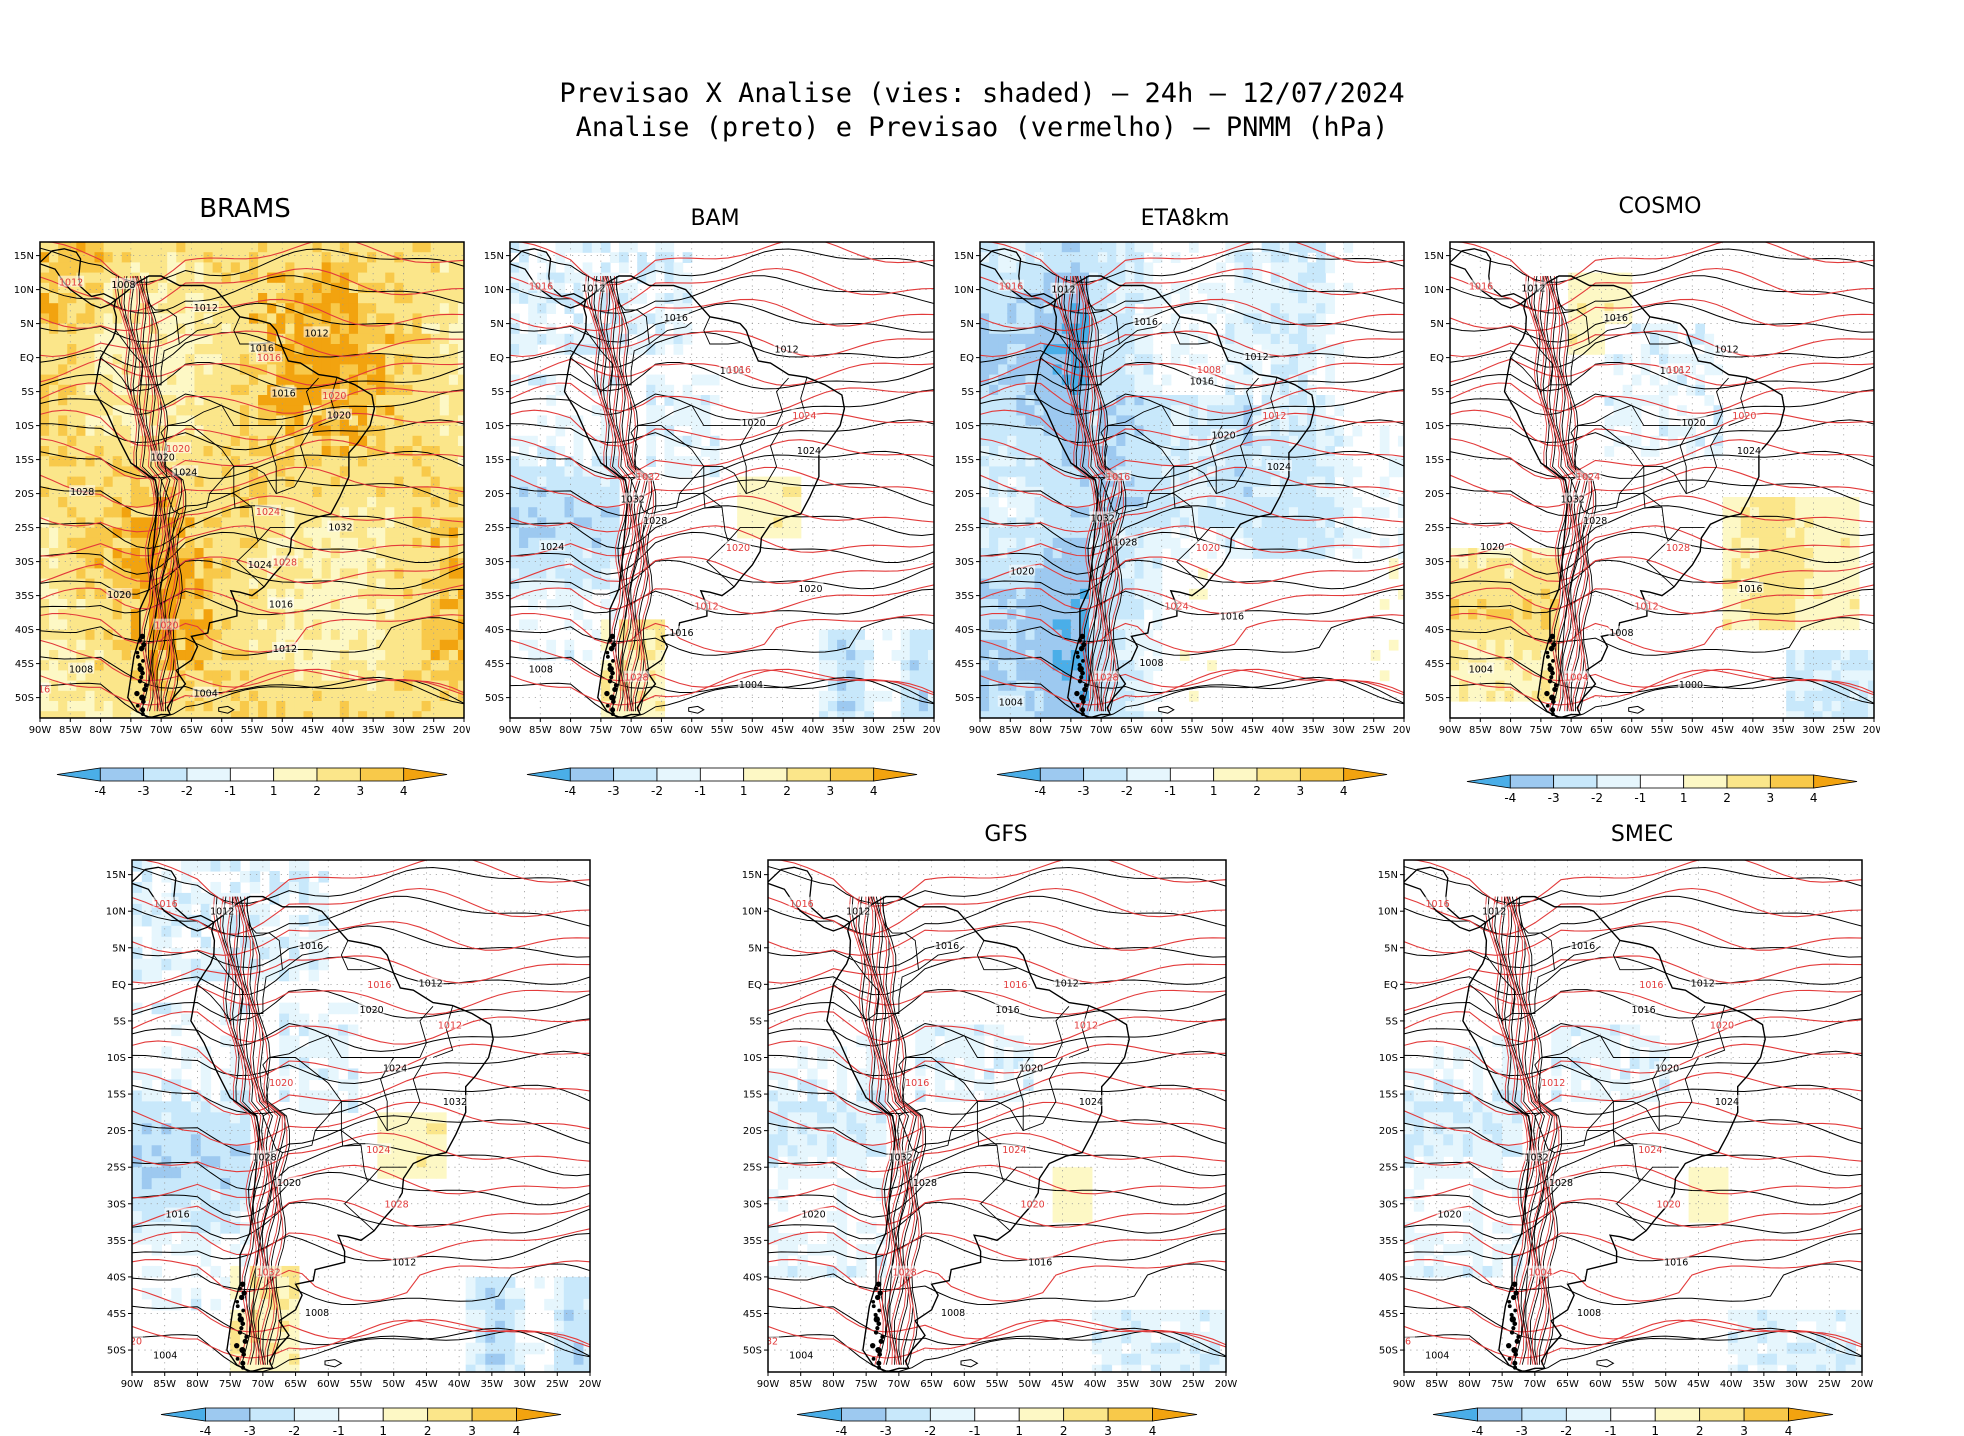 The width and height of the screenshot is (1964, 1436). I want to click on lon-tick-label: 75W, so click(131, 730).